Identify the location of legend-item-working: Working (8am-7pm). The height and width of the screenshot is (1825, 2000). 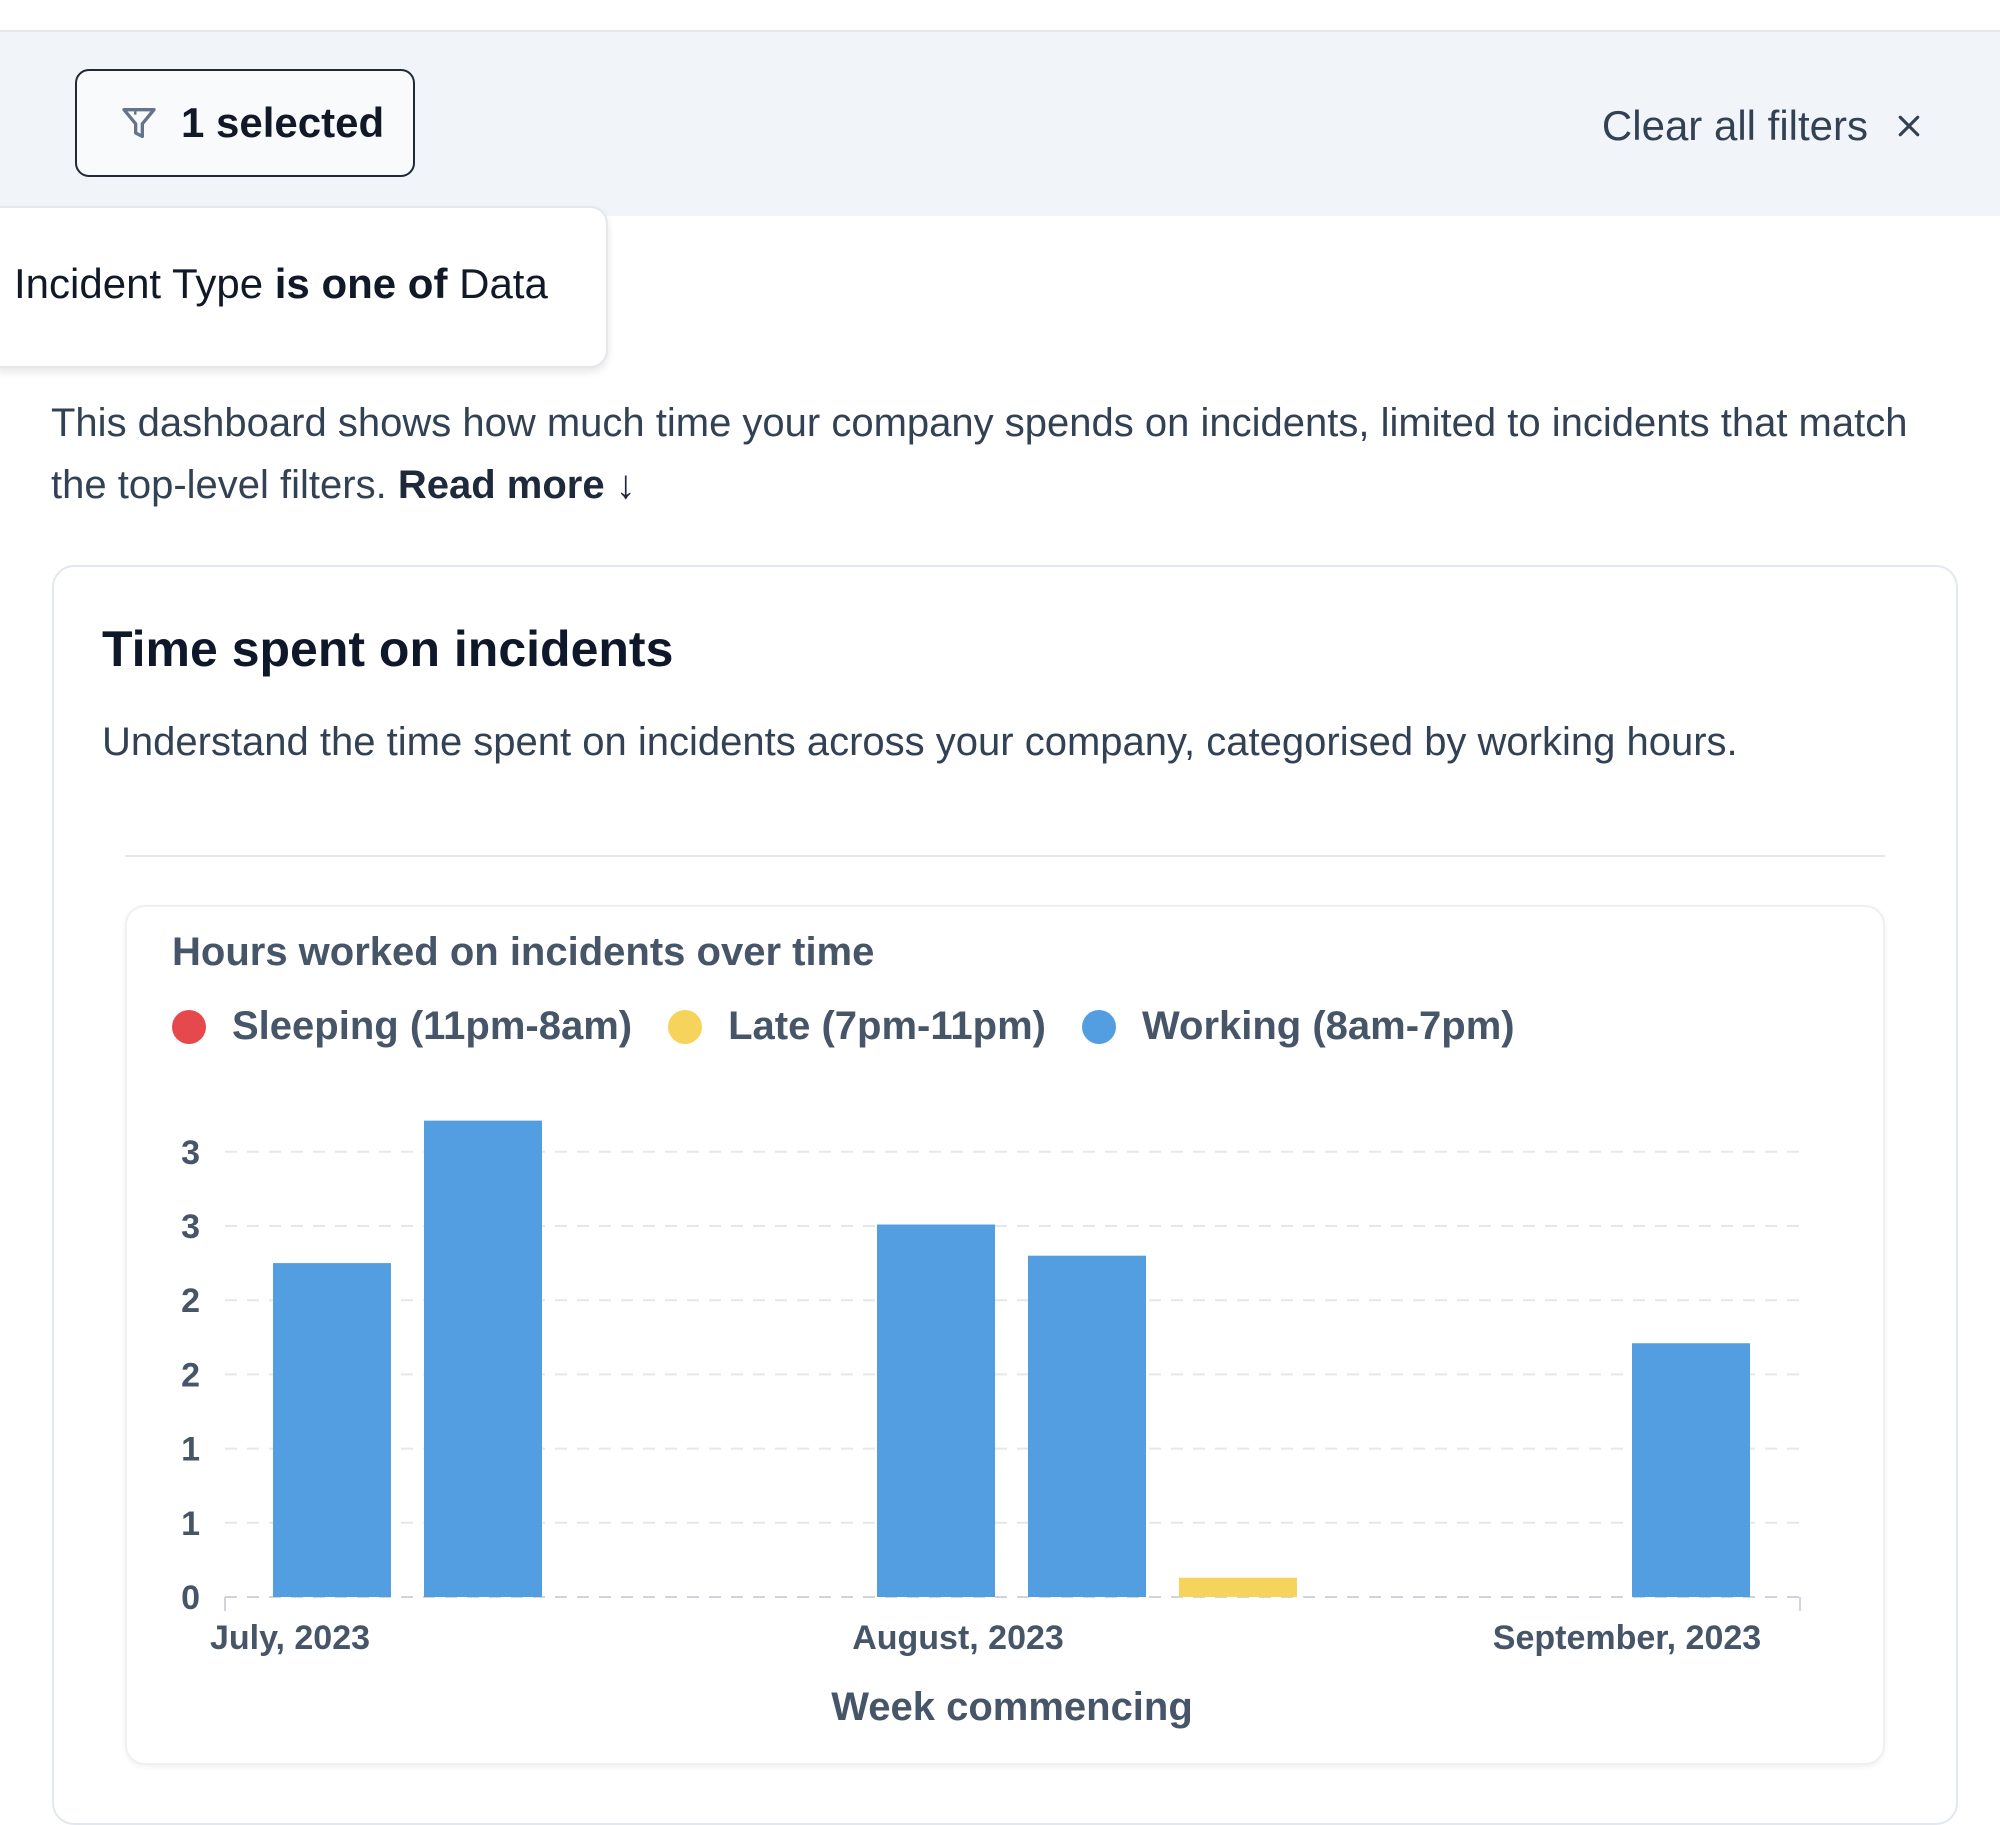
(1298, 1026).